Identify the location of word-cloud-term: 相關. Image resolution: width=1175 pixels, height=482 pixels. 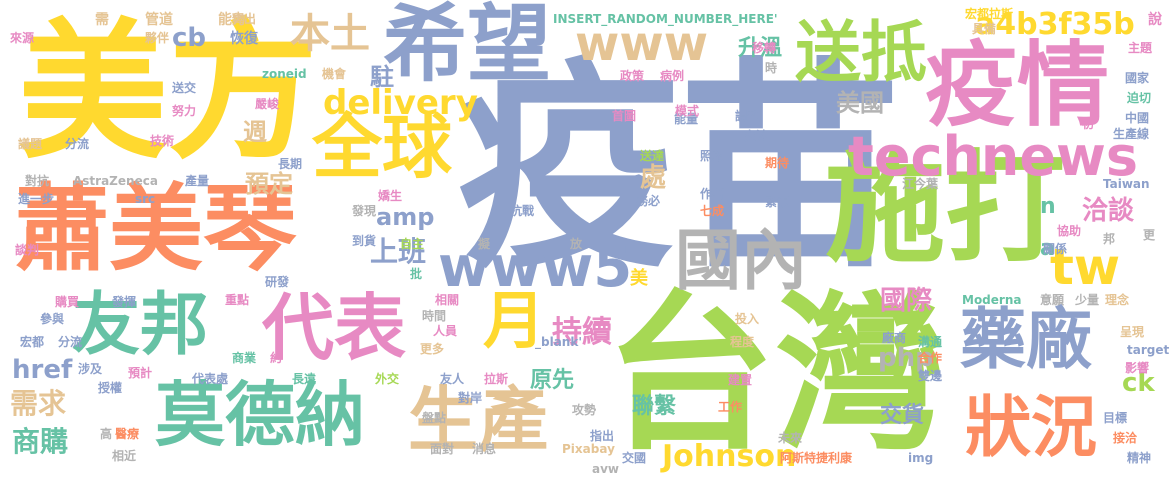
(447, 300).